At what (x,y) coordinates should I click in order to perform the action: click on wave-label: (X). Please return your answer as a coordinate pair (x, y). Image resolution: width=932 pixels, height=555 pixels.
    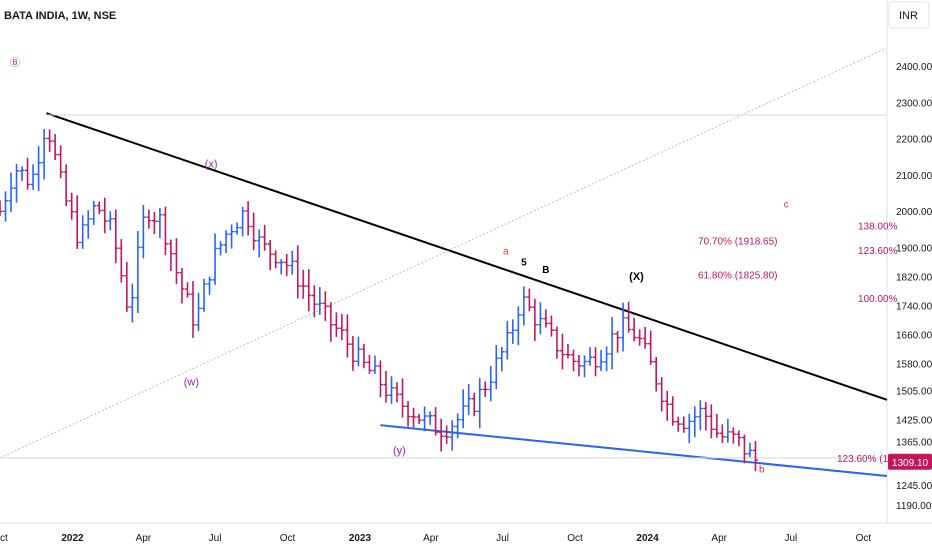
    Looking at the image, I should click on (636, 277).